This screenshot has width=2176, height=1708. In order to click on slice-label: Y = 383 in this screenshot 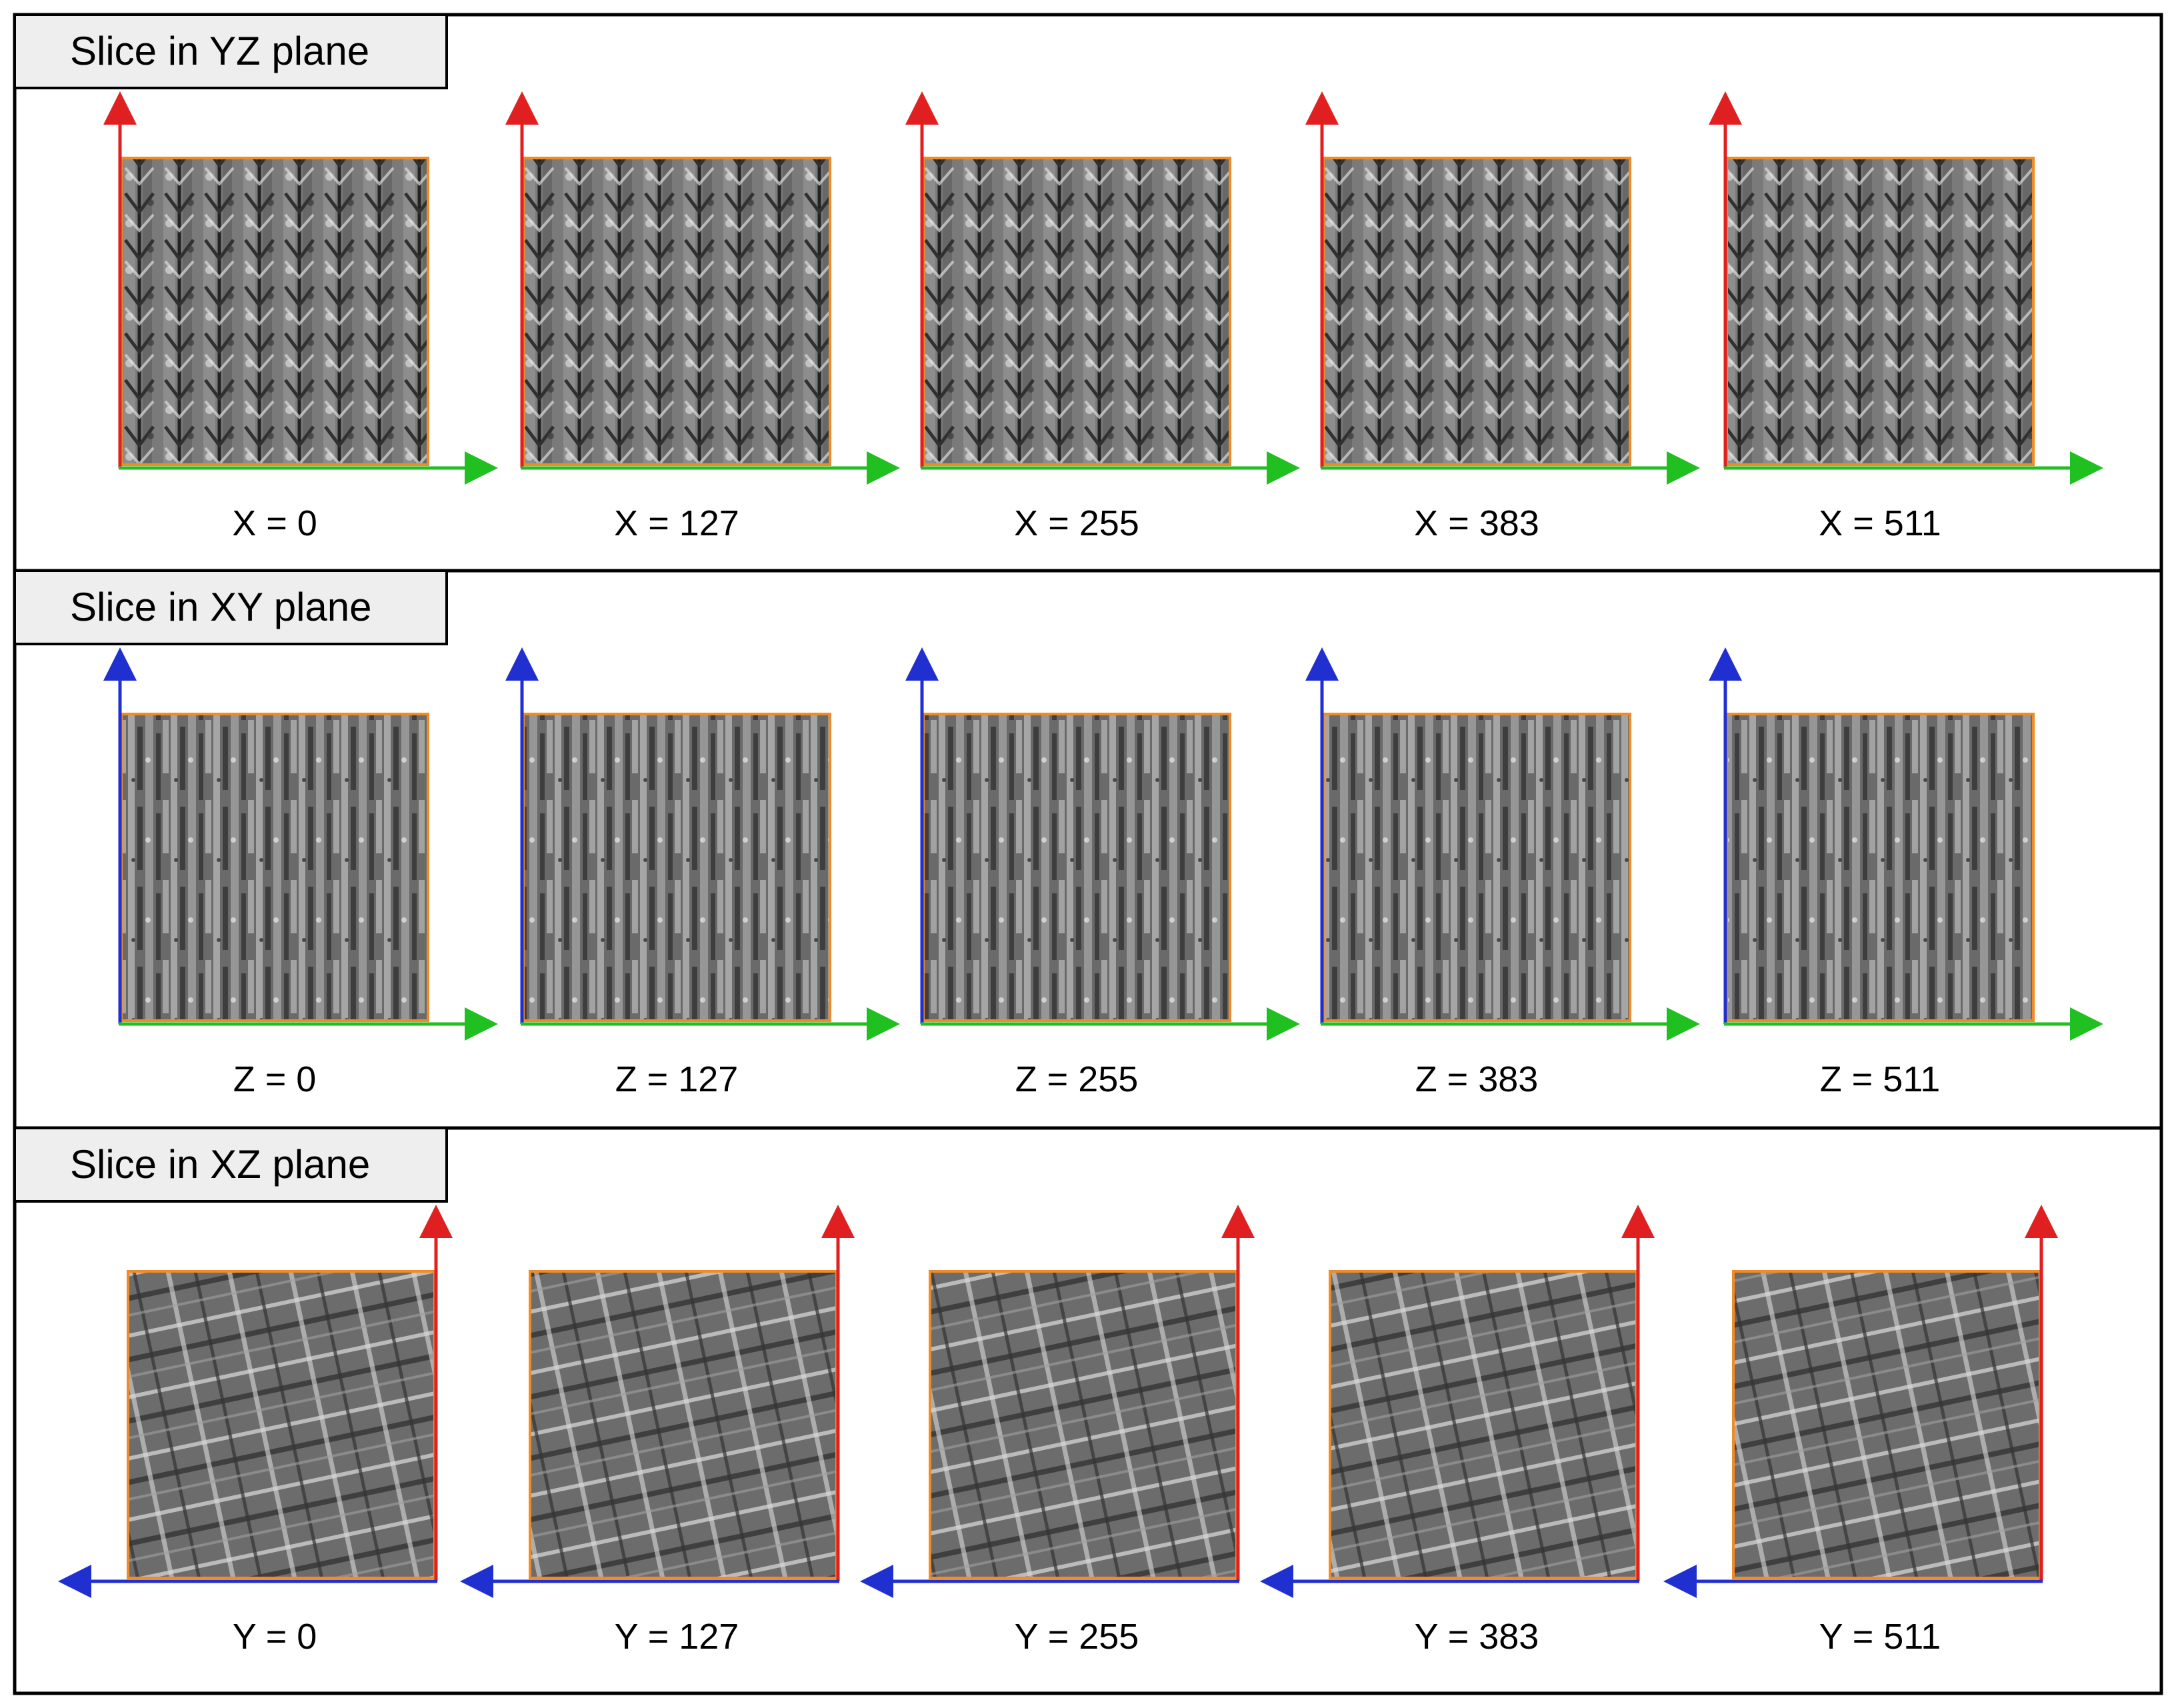, I will do `click(1477, 1637)`.